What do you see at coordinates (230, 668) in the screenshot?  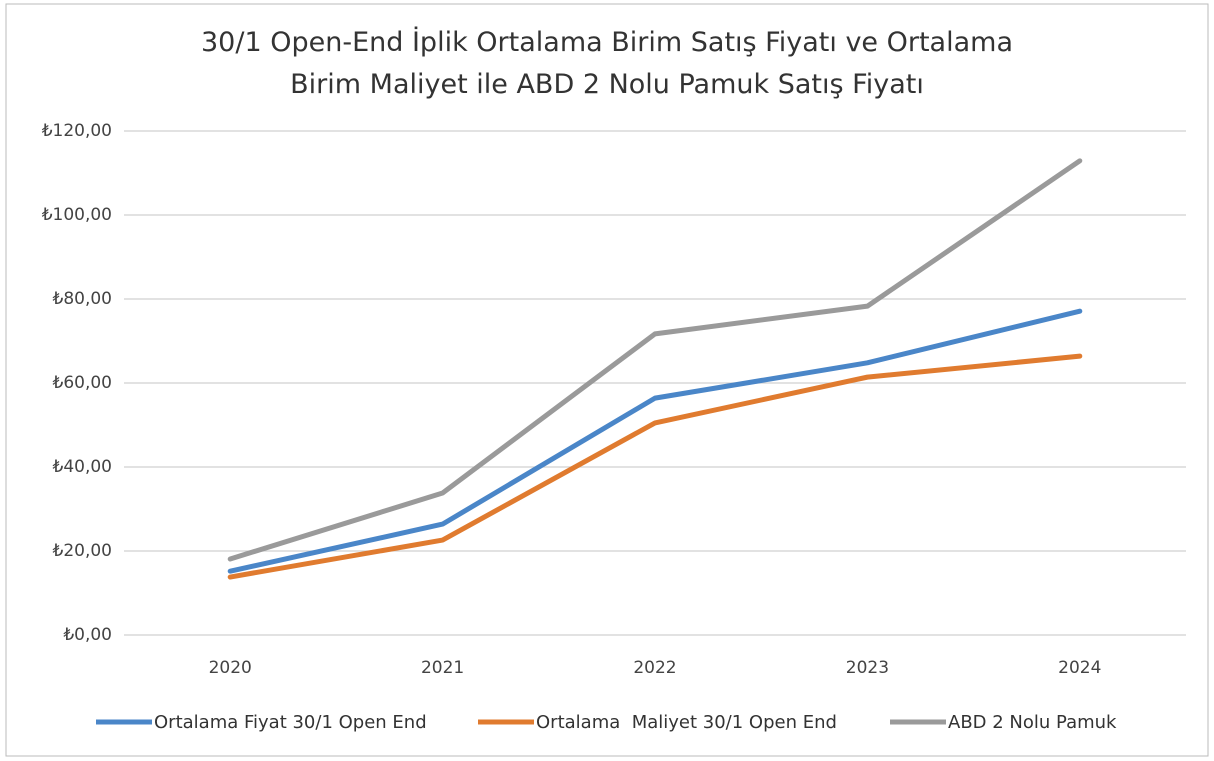 I see `x-tick-label: 2020` at bounding box center [230, 668].